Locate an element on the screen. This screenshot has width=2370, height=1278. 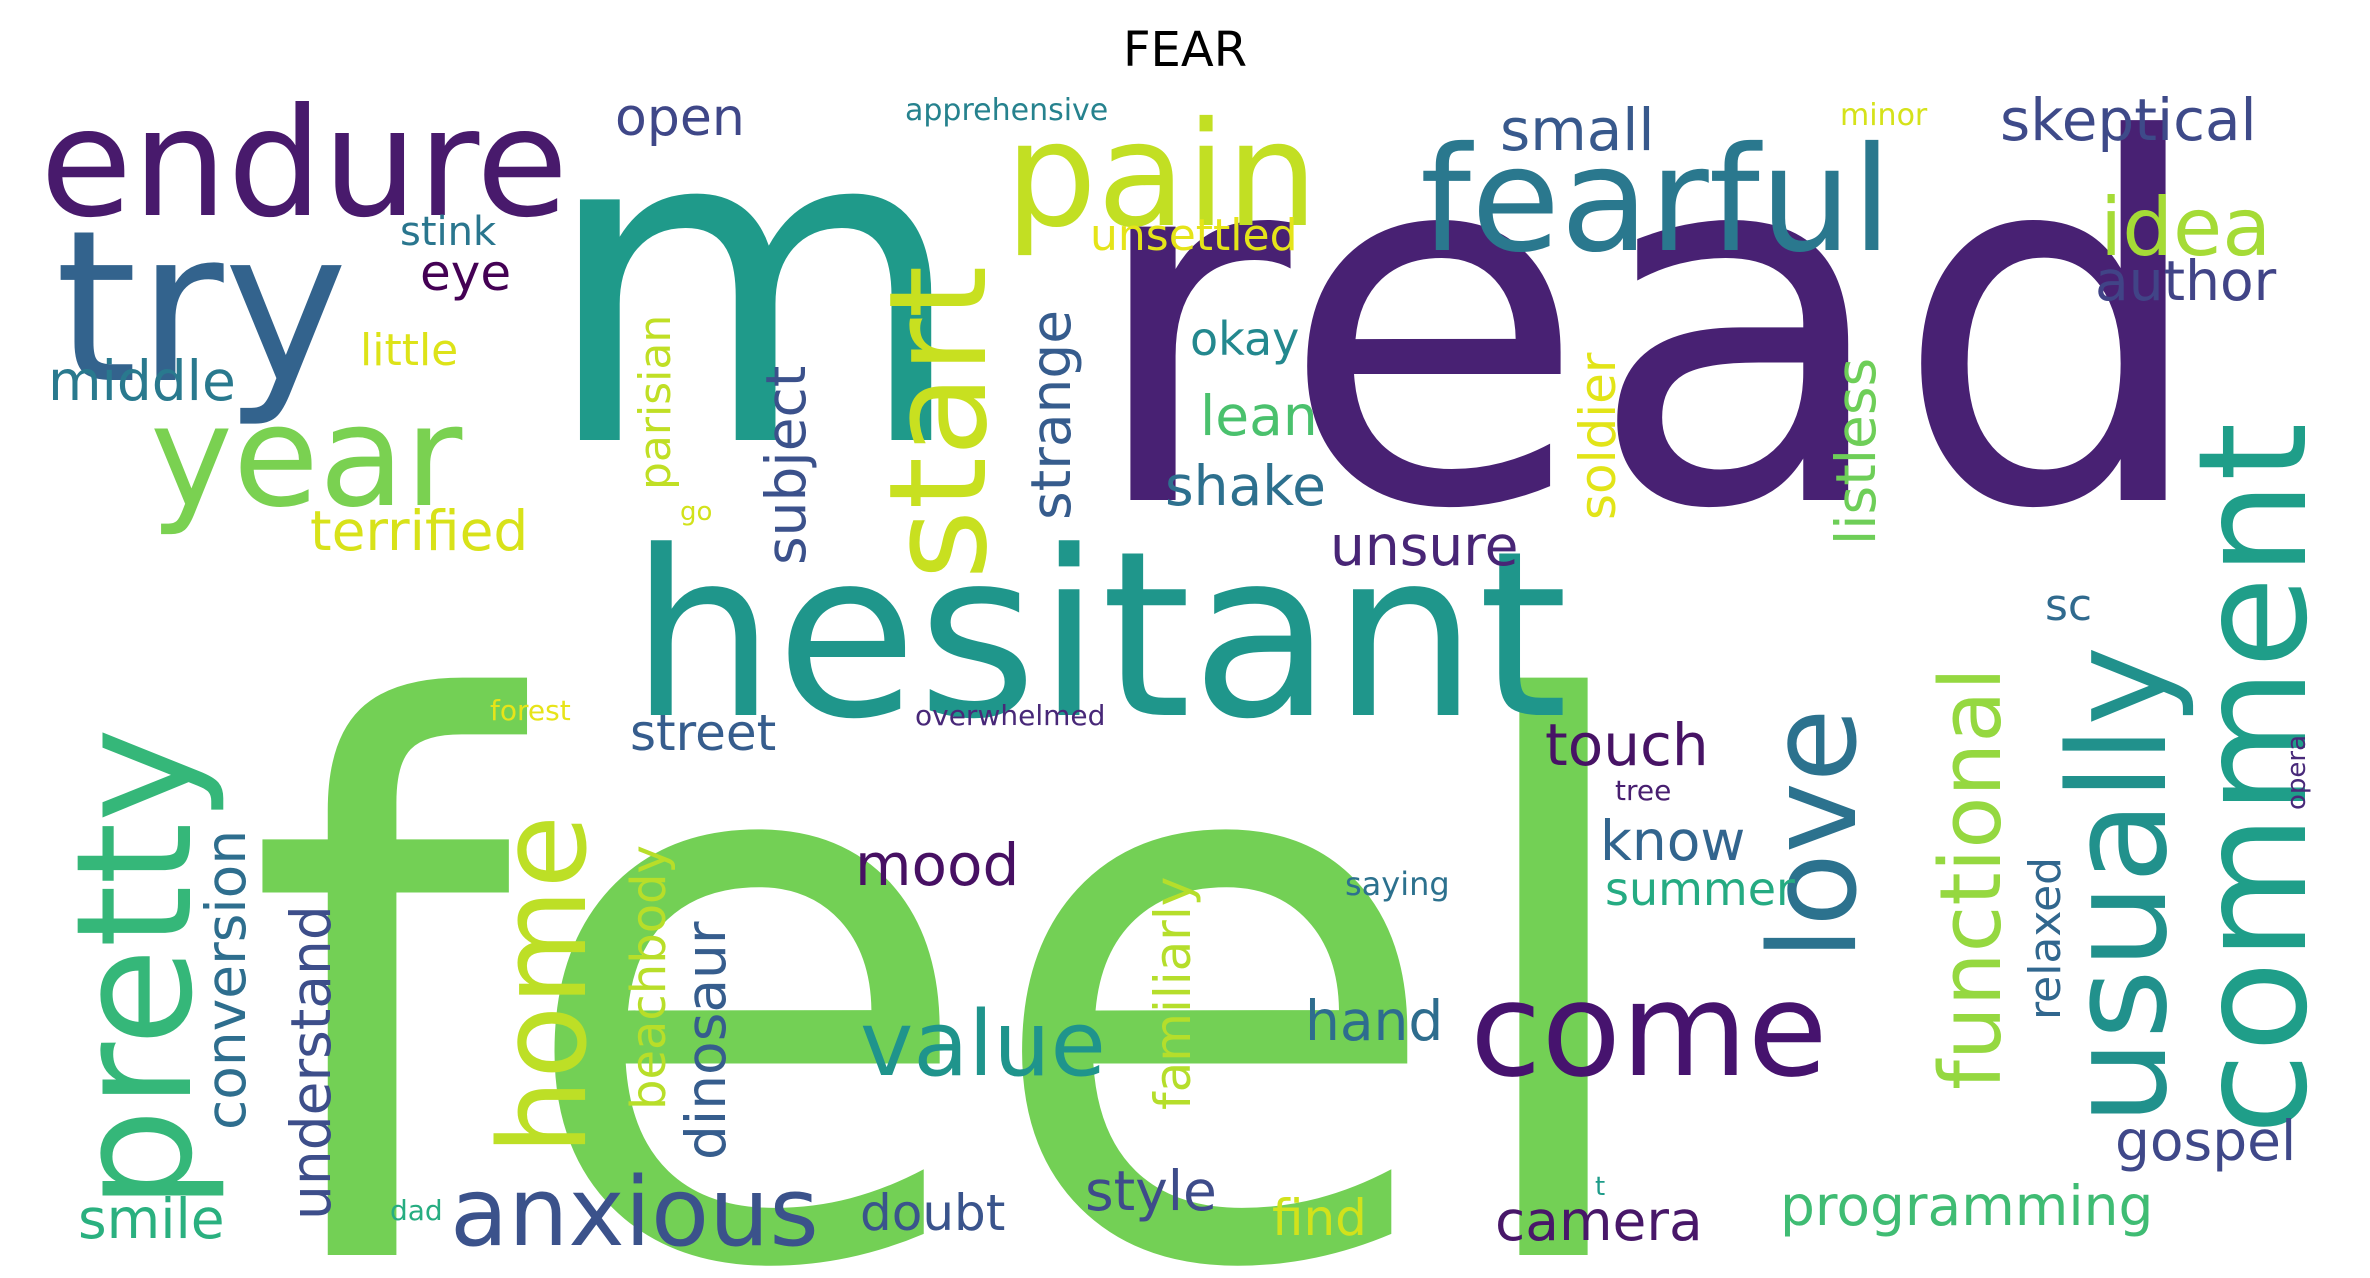
word-familiarly: familiarly is located at coordinates (1173, 993).